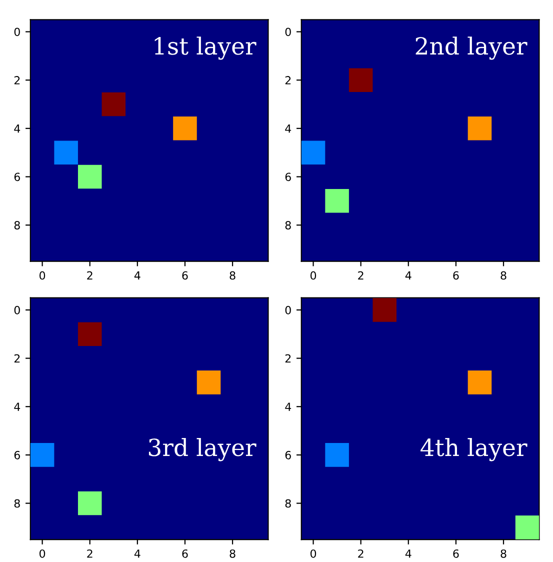  What do you see at coordinates (202, 450) in the screenshot?
I see `text: 3rd layer` at bounding box center [202, 450].